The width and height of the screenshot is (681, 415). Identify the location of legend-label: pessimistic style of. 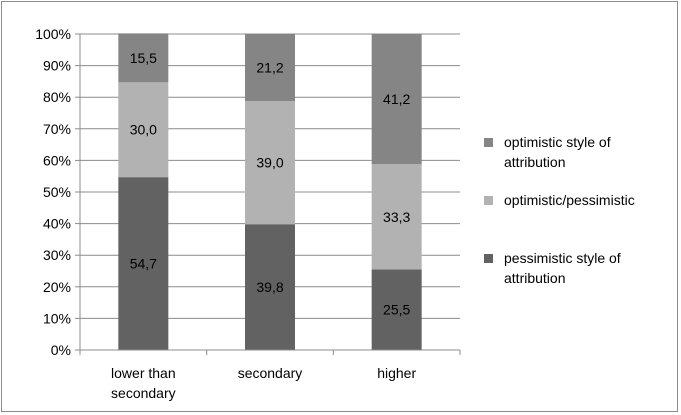
(562, 258).